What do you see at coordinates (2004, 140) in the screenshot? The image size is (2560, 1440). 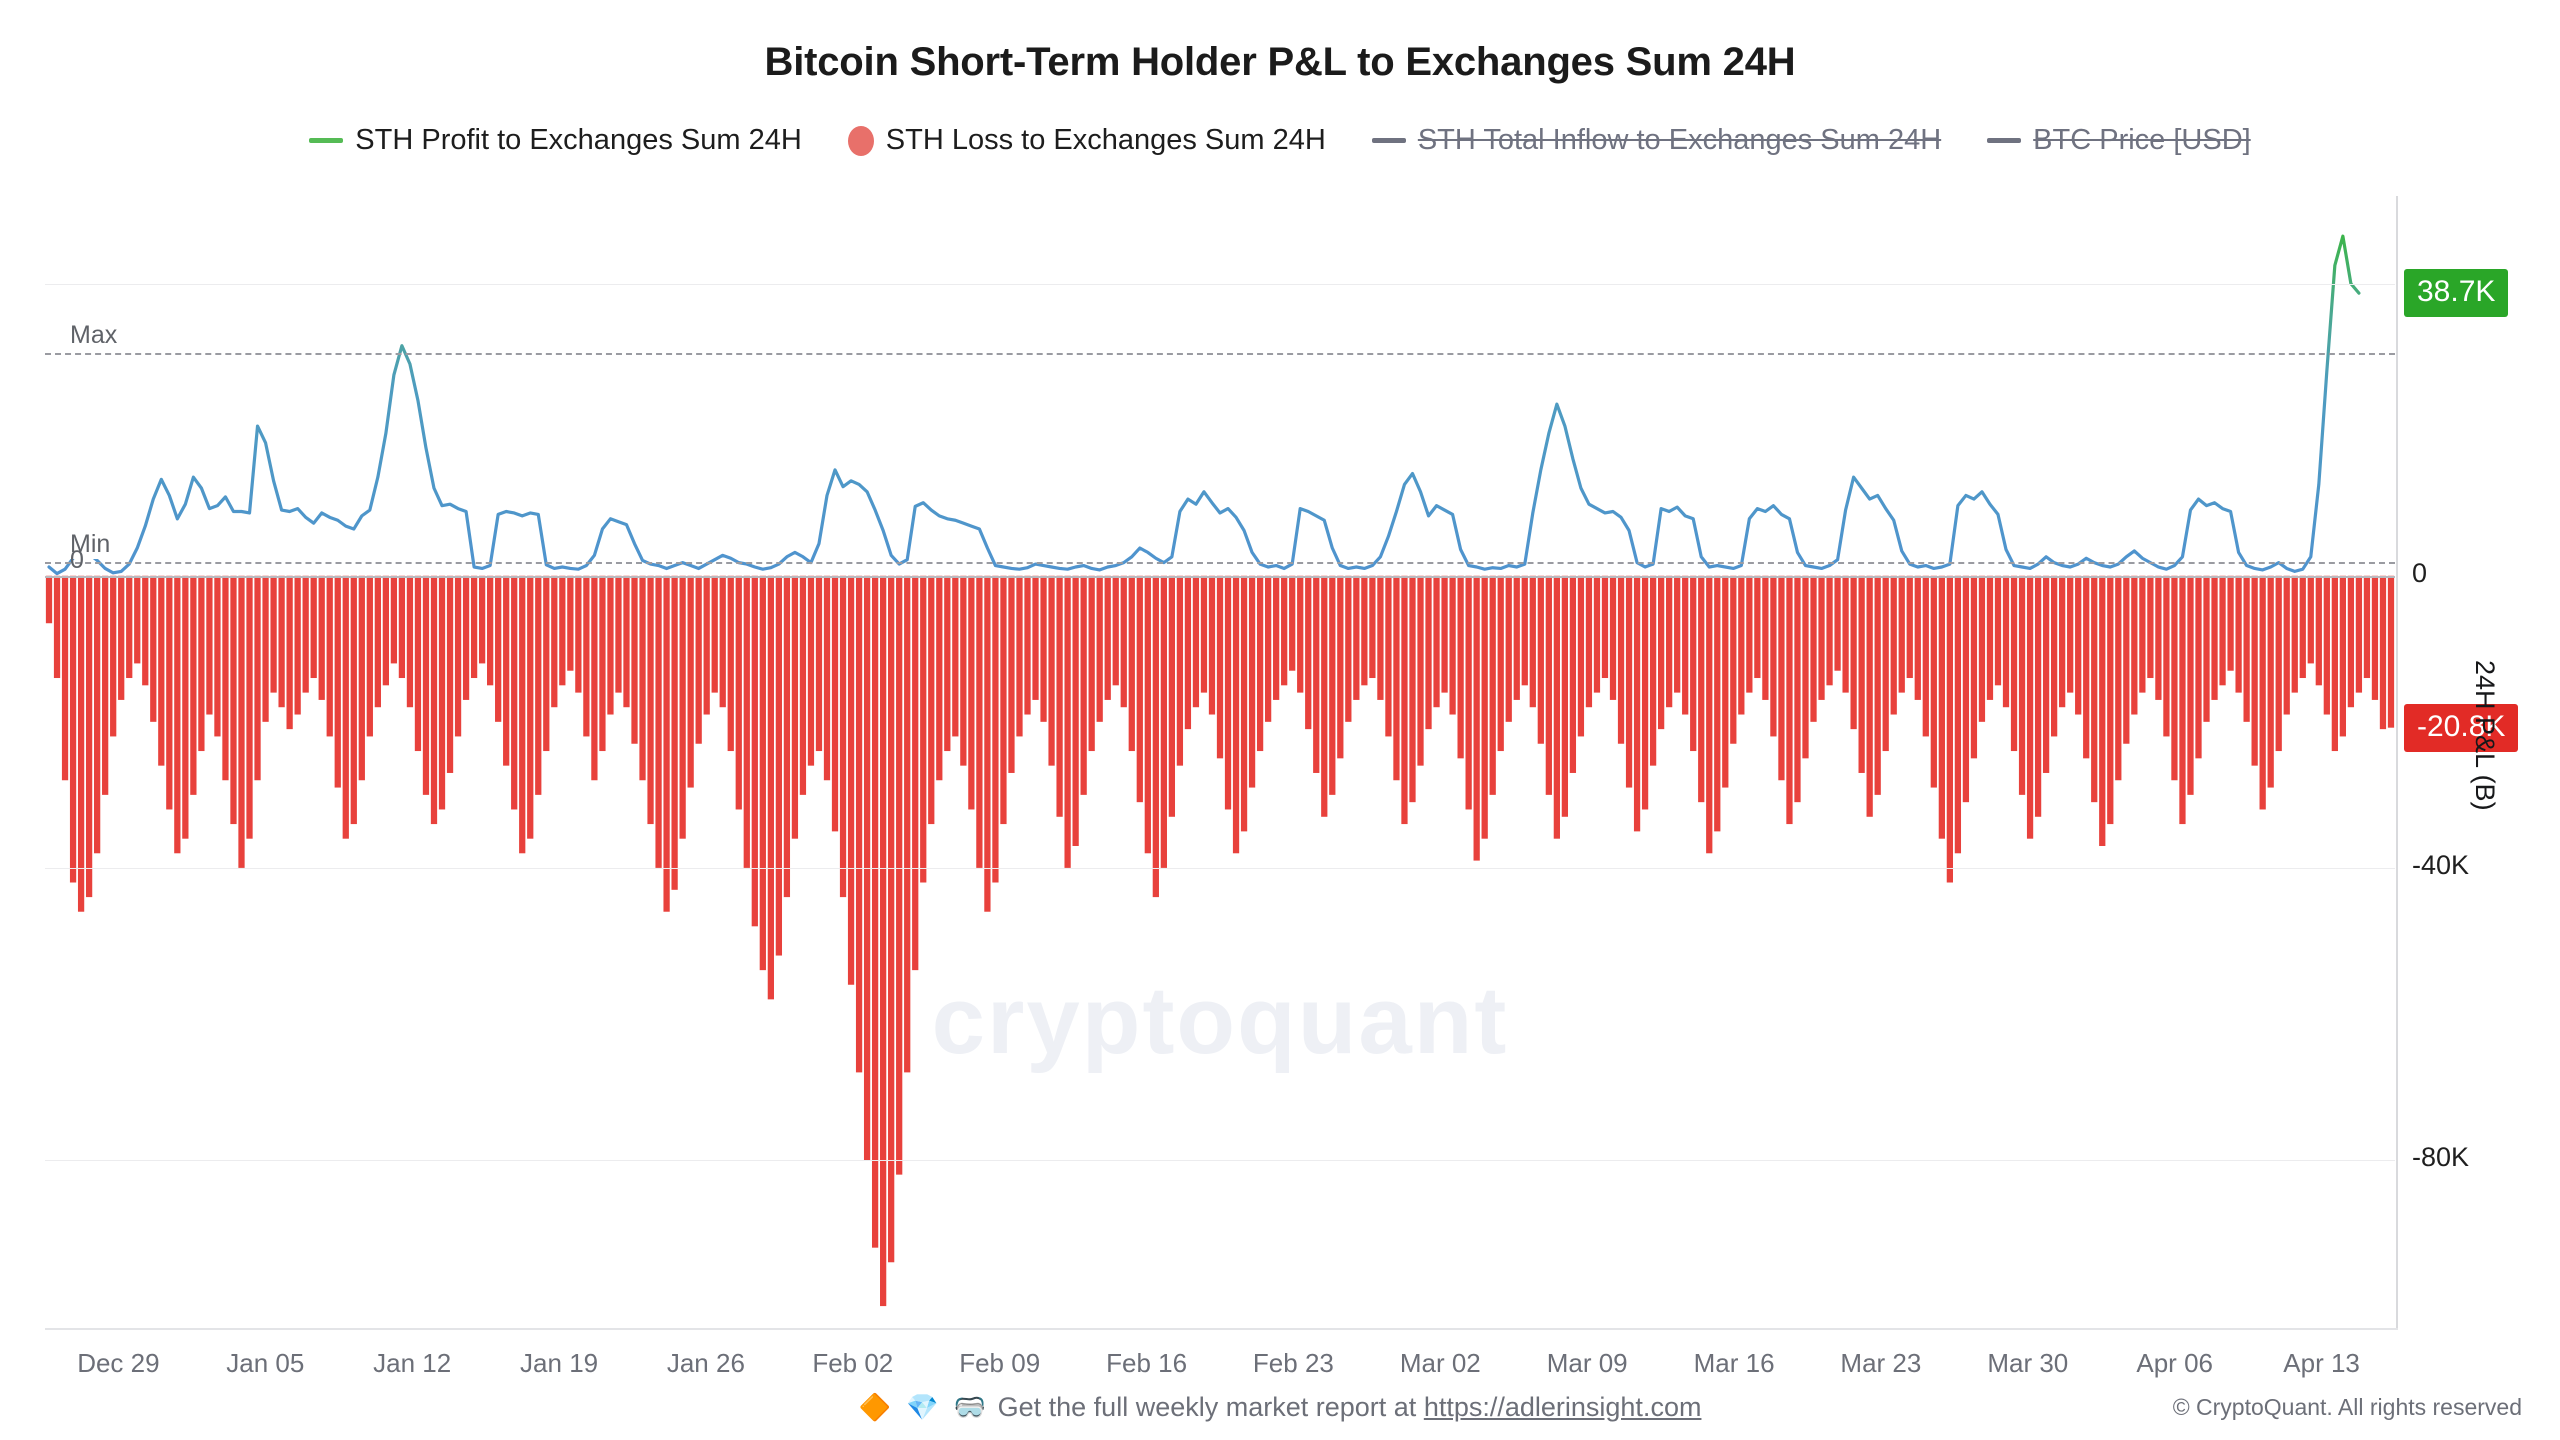 I see `legend-line-marker-icon` at bounding box center [2004, 140].